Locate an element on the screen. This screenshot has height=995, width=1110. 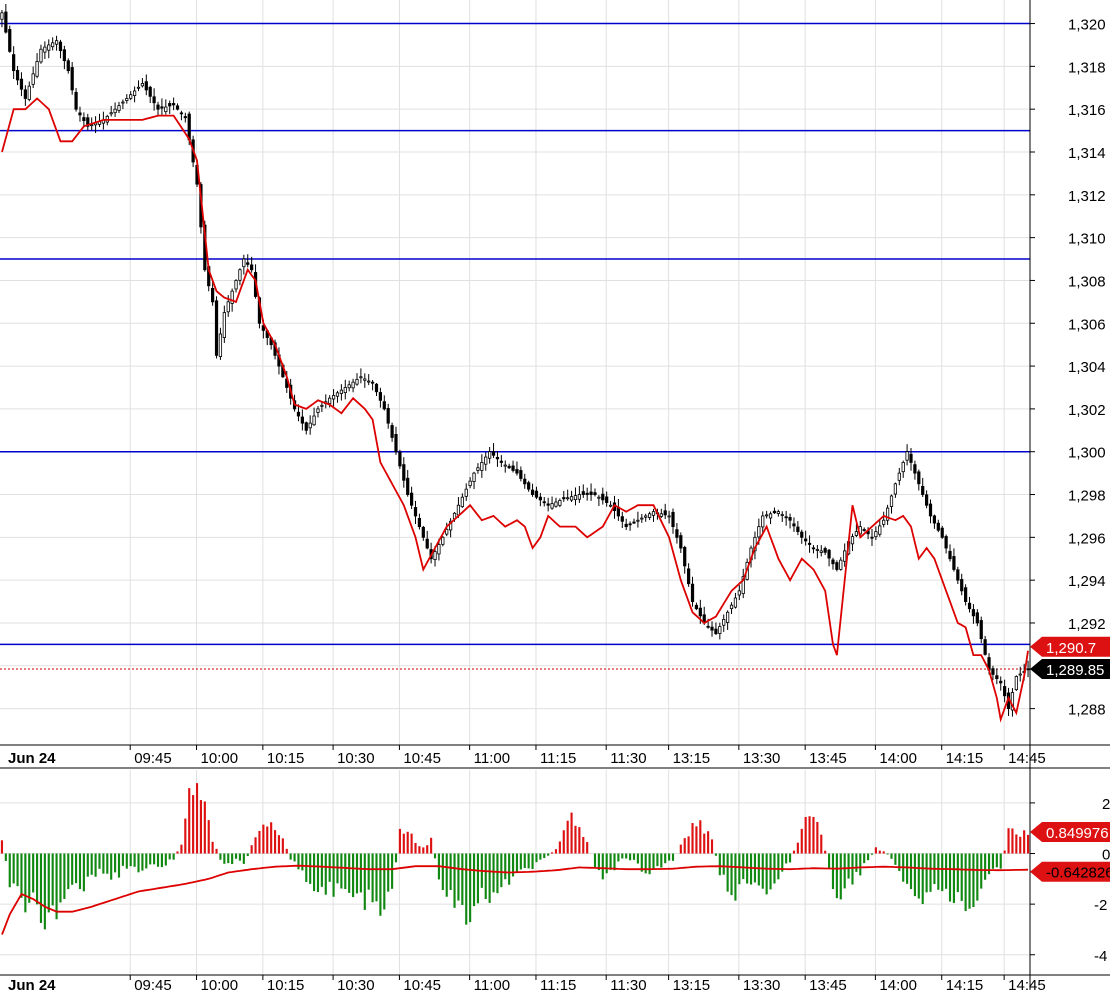
oscillator-time-axis-label: 13:45 is located at coordinates (828, 983).